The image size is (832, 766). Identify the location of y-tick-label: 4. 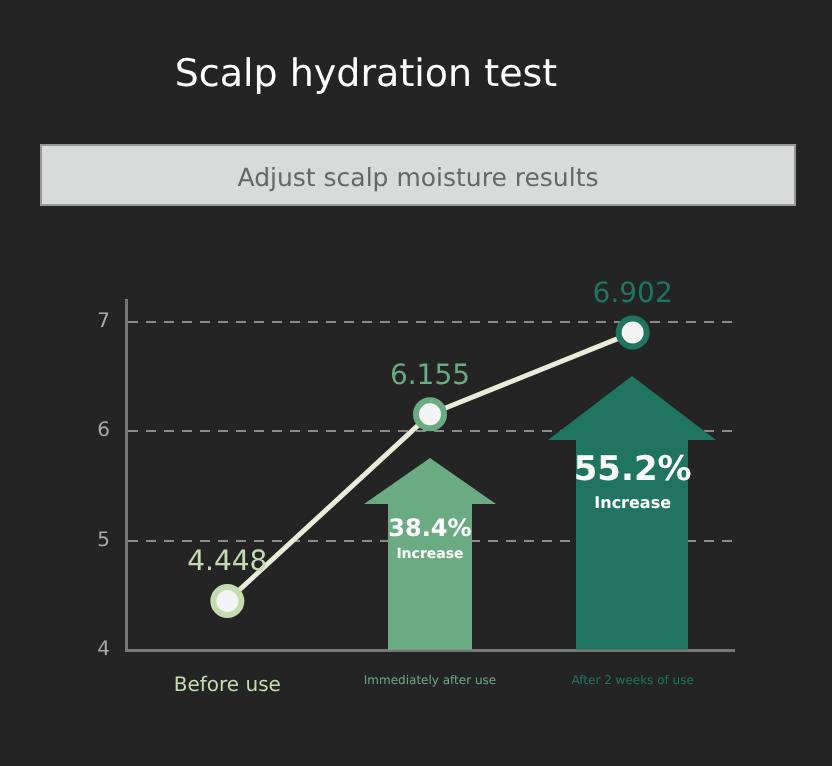
(103, 650).